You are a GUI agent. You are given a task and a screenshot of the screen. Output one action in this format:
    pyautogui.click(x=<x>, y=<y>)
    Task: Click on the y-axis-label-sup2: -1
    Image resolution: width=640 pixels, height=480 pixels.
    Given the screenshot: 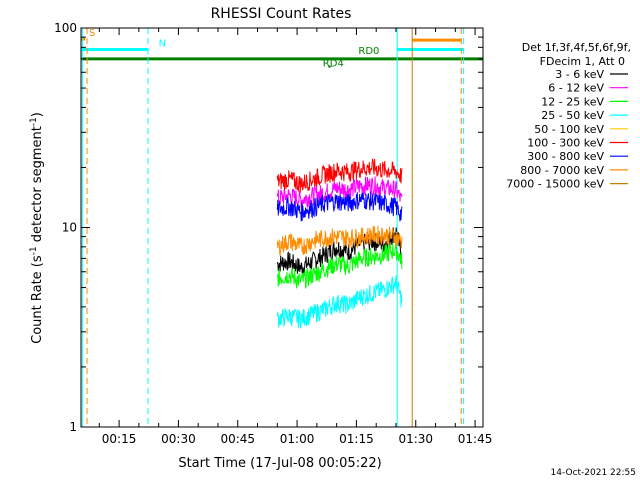 What is the action you would take?
    pyautogui.click(x=34, y=121)
    